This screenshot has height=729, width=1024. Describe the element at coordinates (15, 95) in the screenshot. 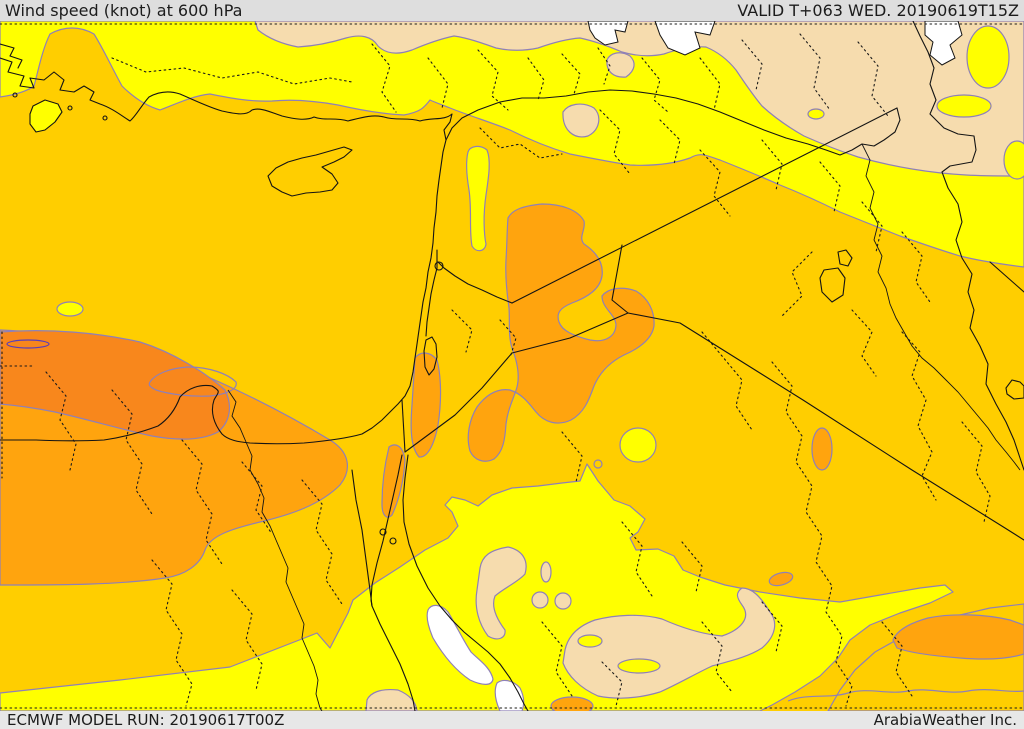

I see `small-island` at that location.